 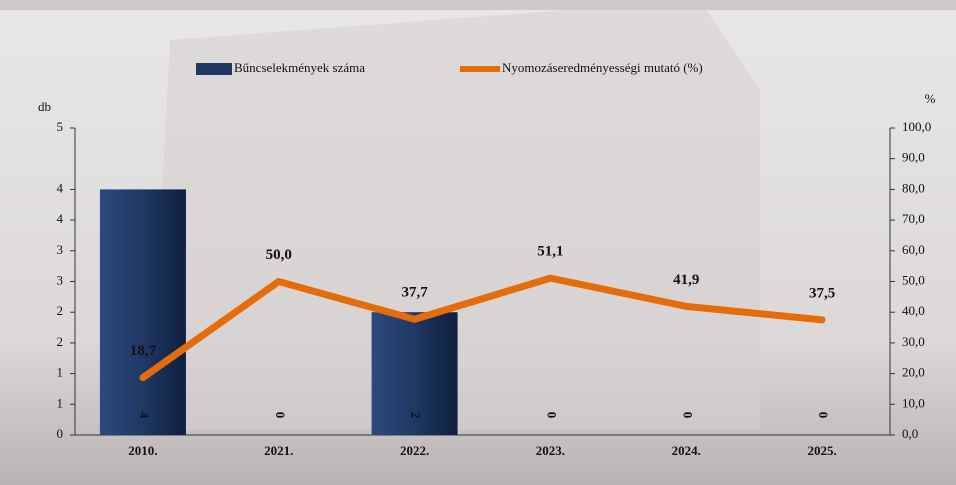 What do you see at coordinates (913, 310) in the screenshot?
I see `y2-tick-label: 40,0` at bounding box center [913, 310].